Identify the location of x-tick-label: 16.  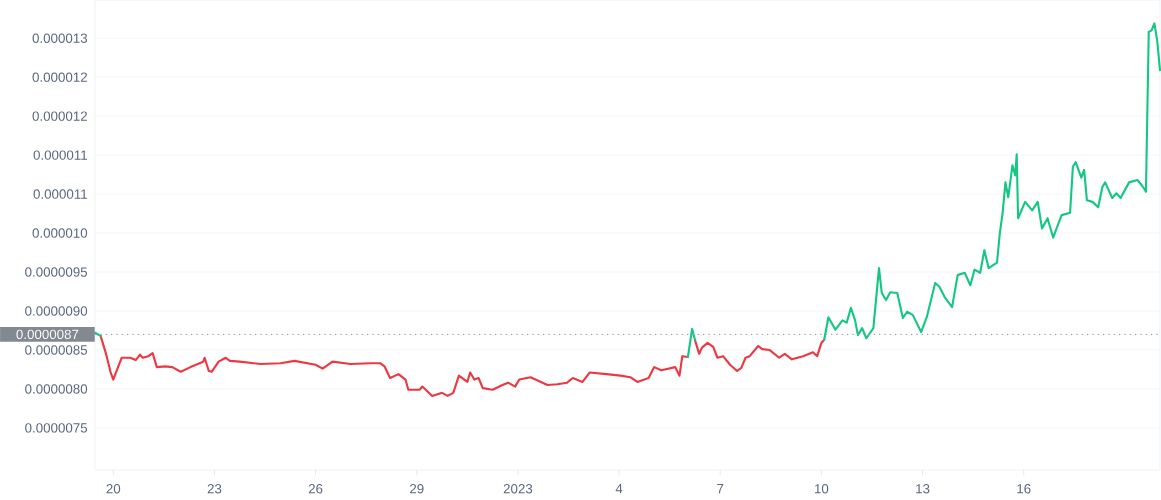
(1024, 489).